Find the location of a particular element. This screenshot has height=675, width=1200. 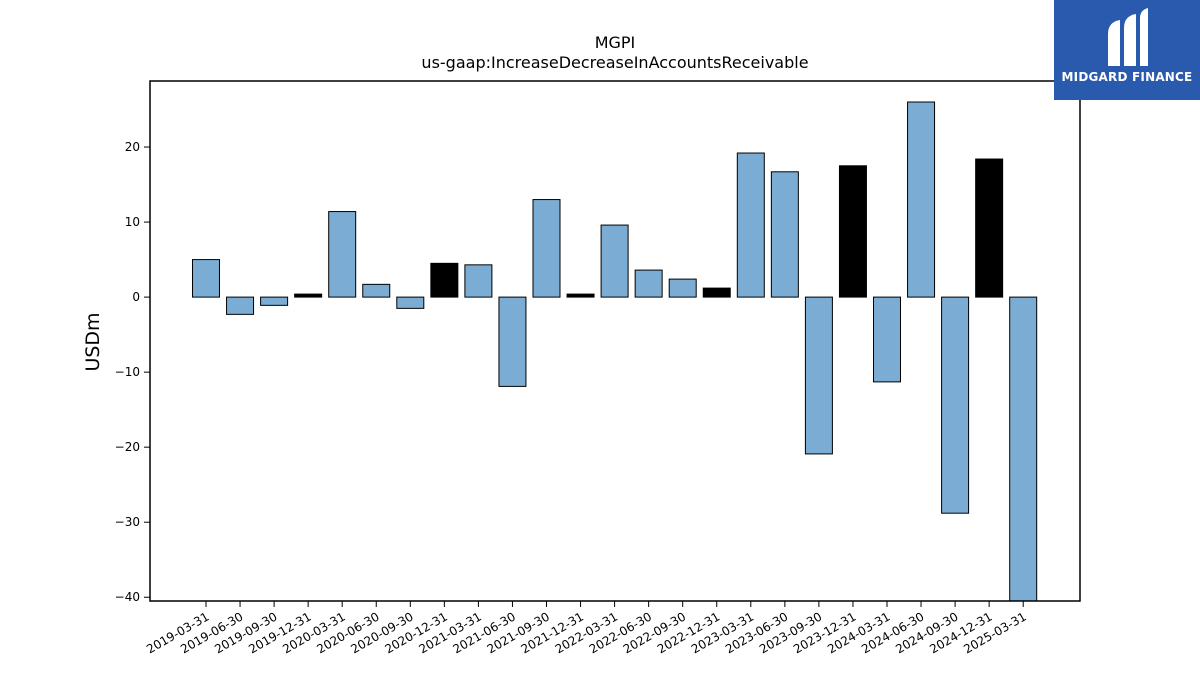

y-axis-label: USDm is located at coordinates (93, 341).